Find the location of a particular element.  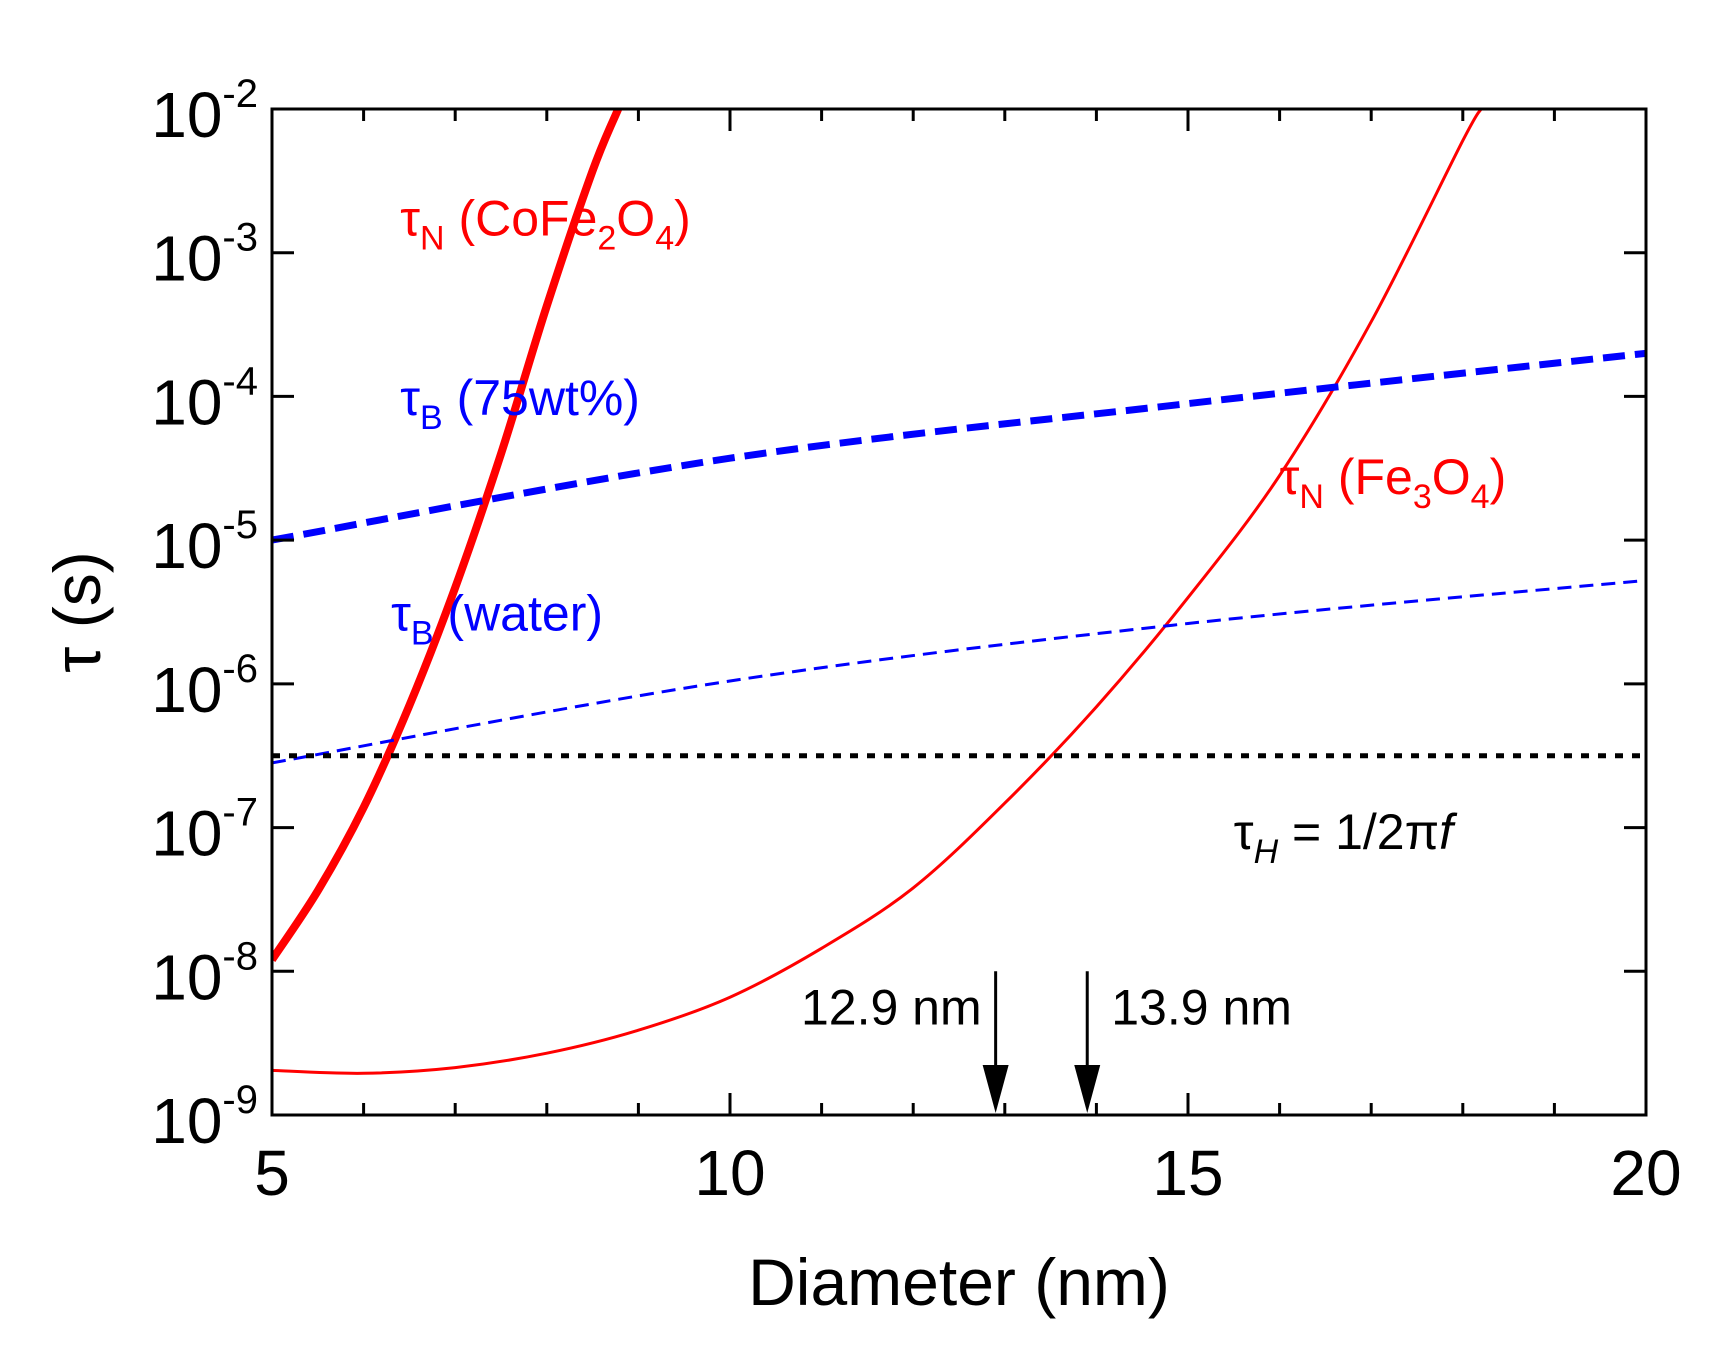

y-tick-label: 10⁻² is located at coordinates (204, 111).